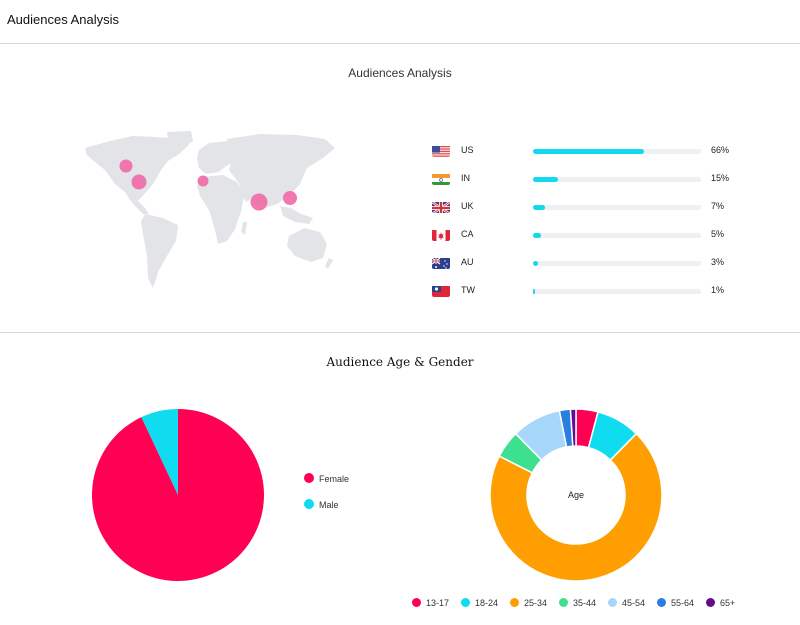 This screenshot has height=625, width=800. I want to click on page-header: Audiences Analysis, so click(400, 22).